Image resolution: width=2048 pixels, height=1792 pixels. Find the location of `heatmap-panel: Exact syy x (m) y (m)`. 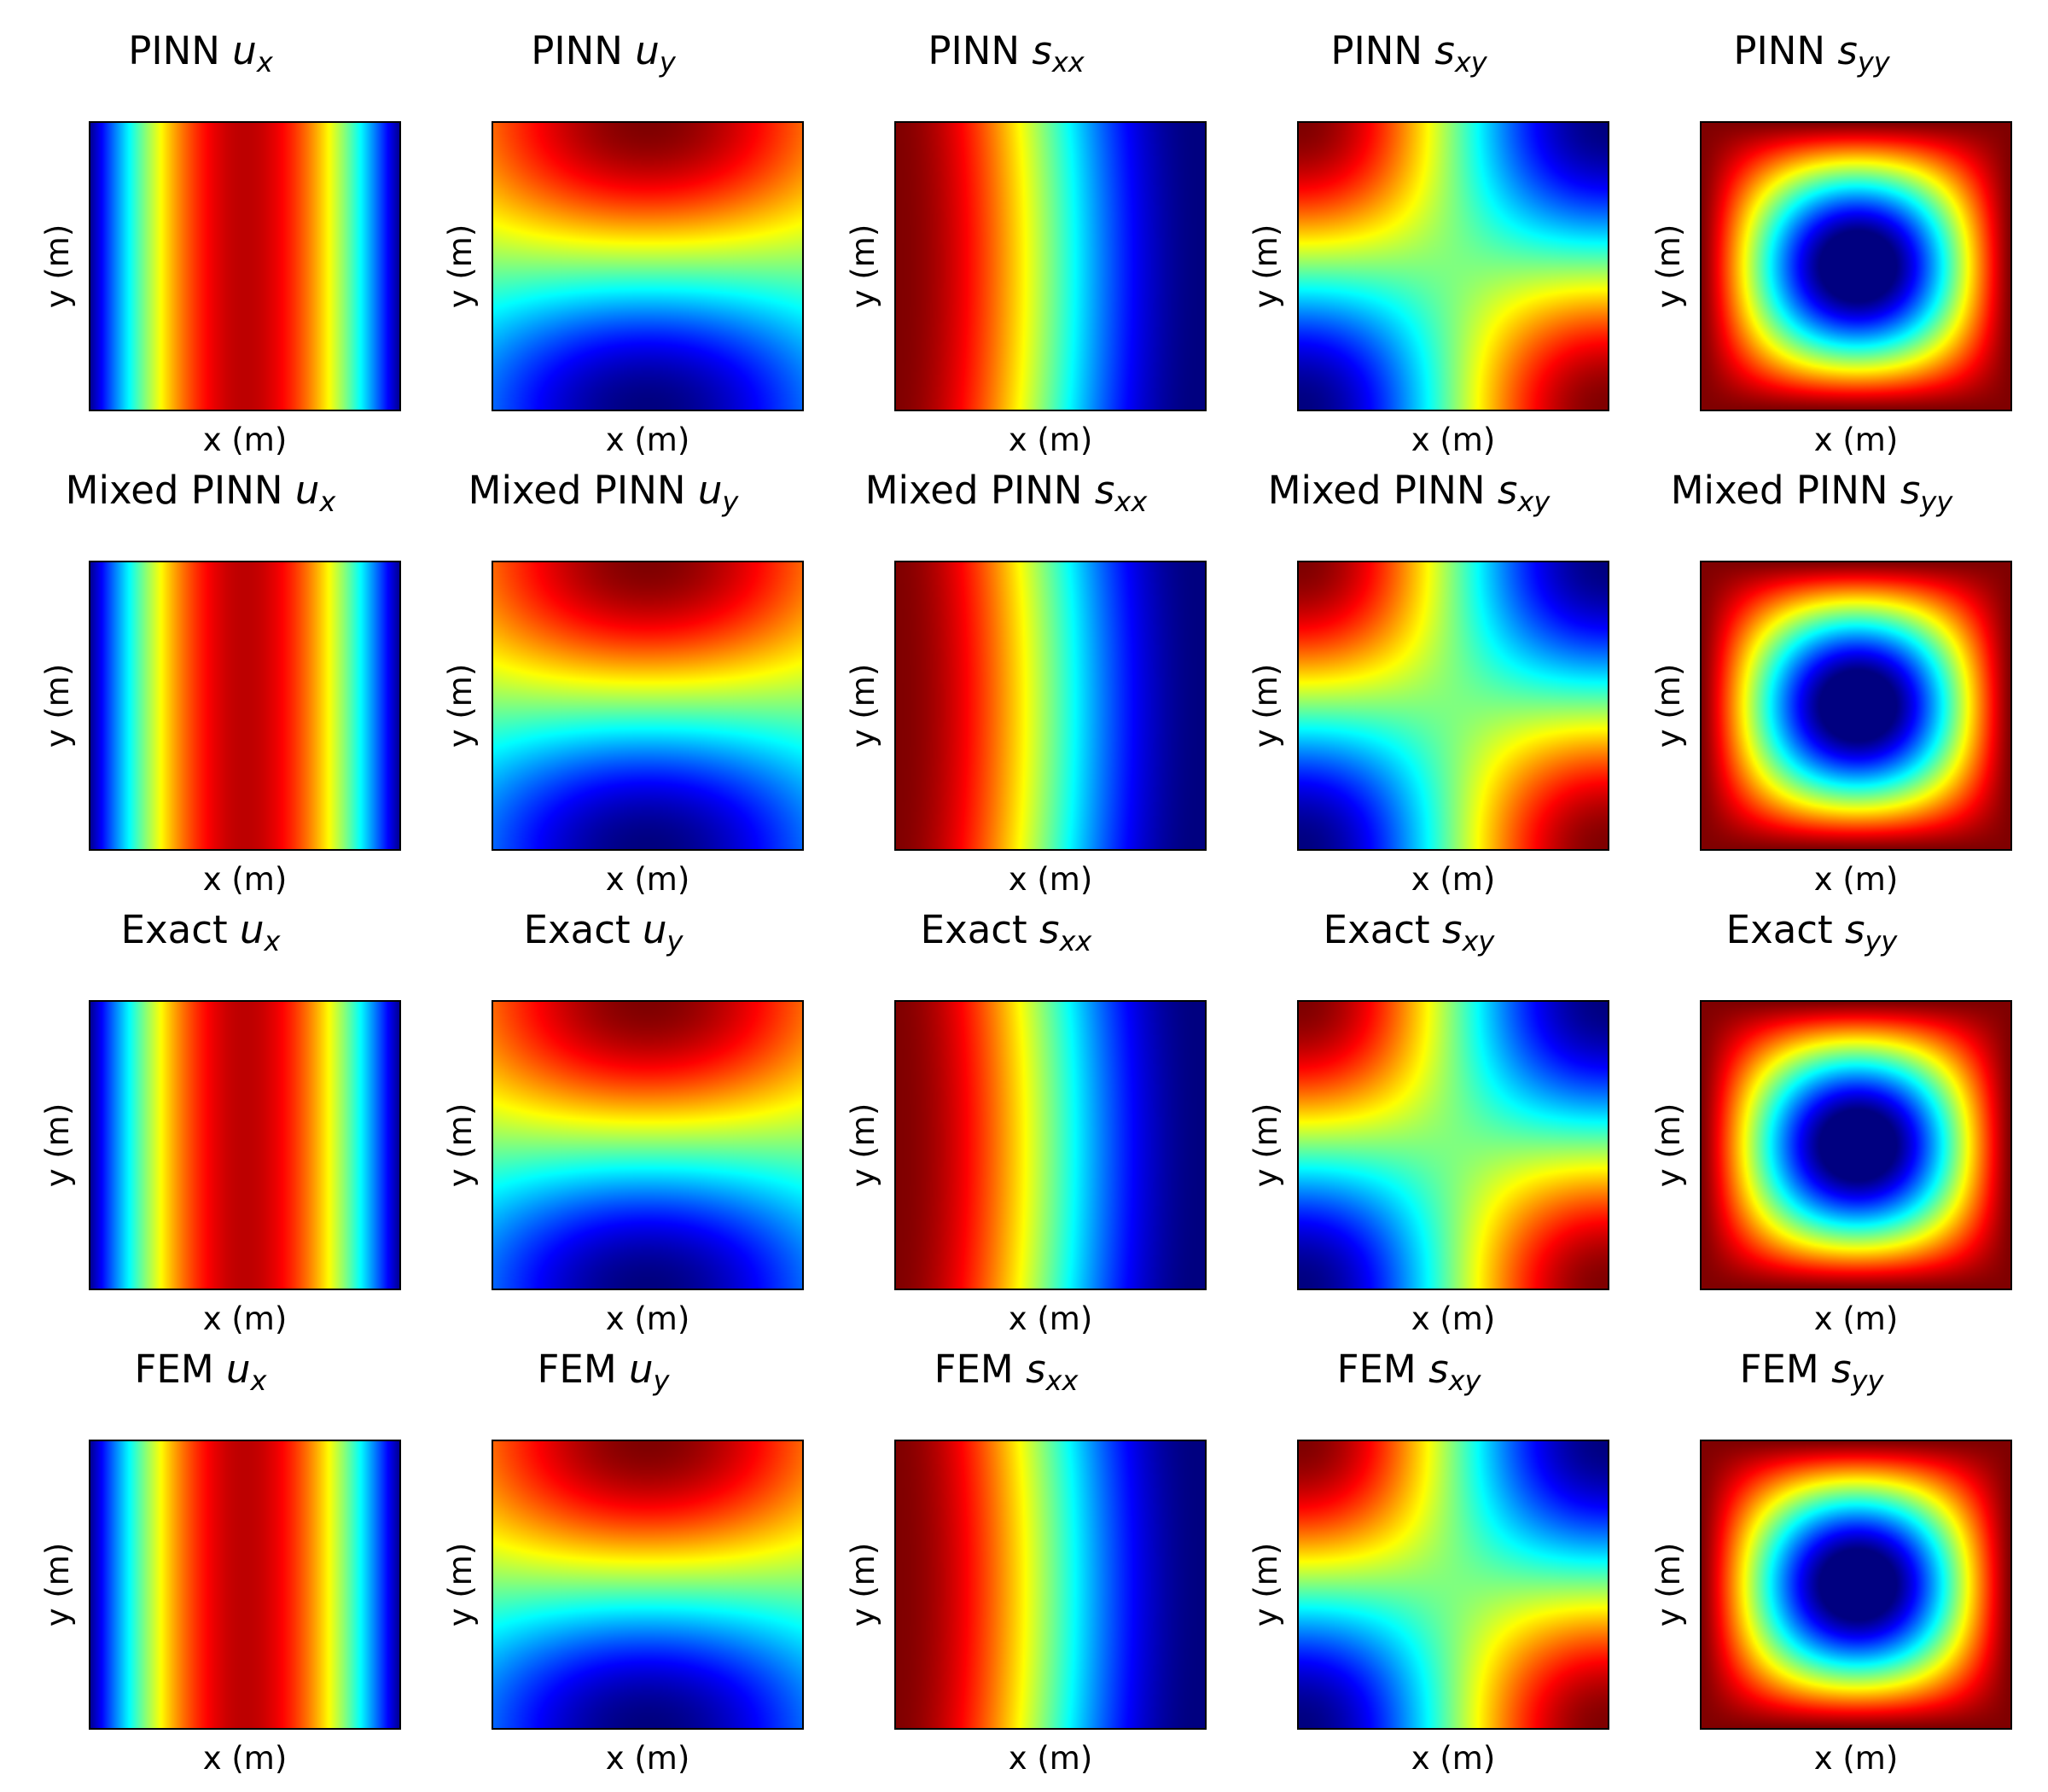

heatmap-panel: Exact syy x (m) y (m) is located at coordinates (1812, 1126).